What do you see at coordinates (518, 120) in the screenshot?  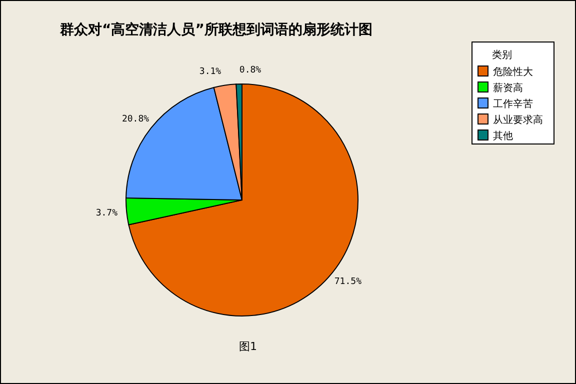 I see `legend-label: 从业要求高` at bounding box center [518, 120].